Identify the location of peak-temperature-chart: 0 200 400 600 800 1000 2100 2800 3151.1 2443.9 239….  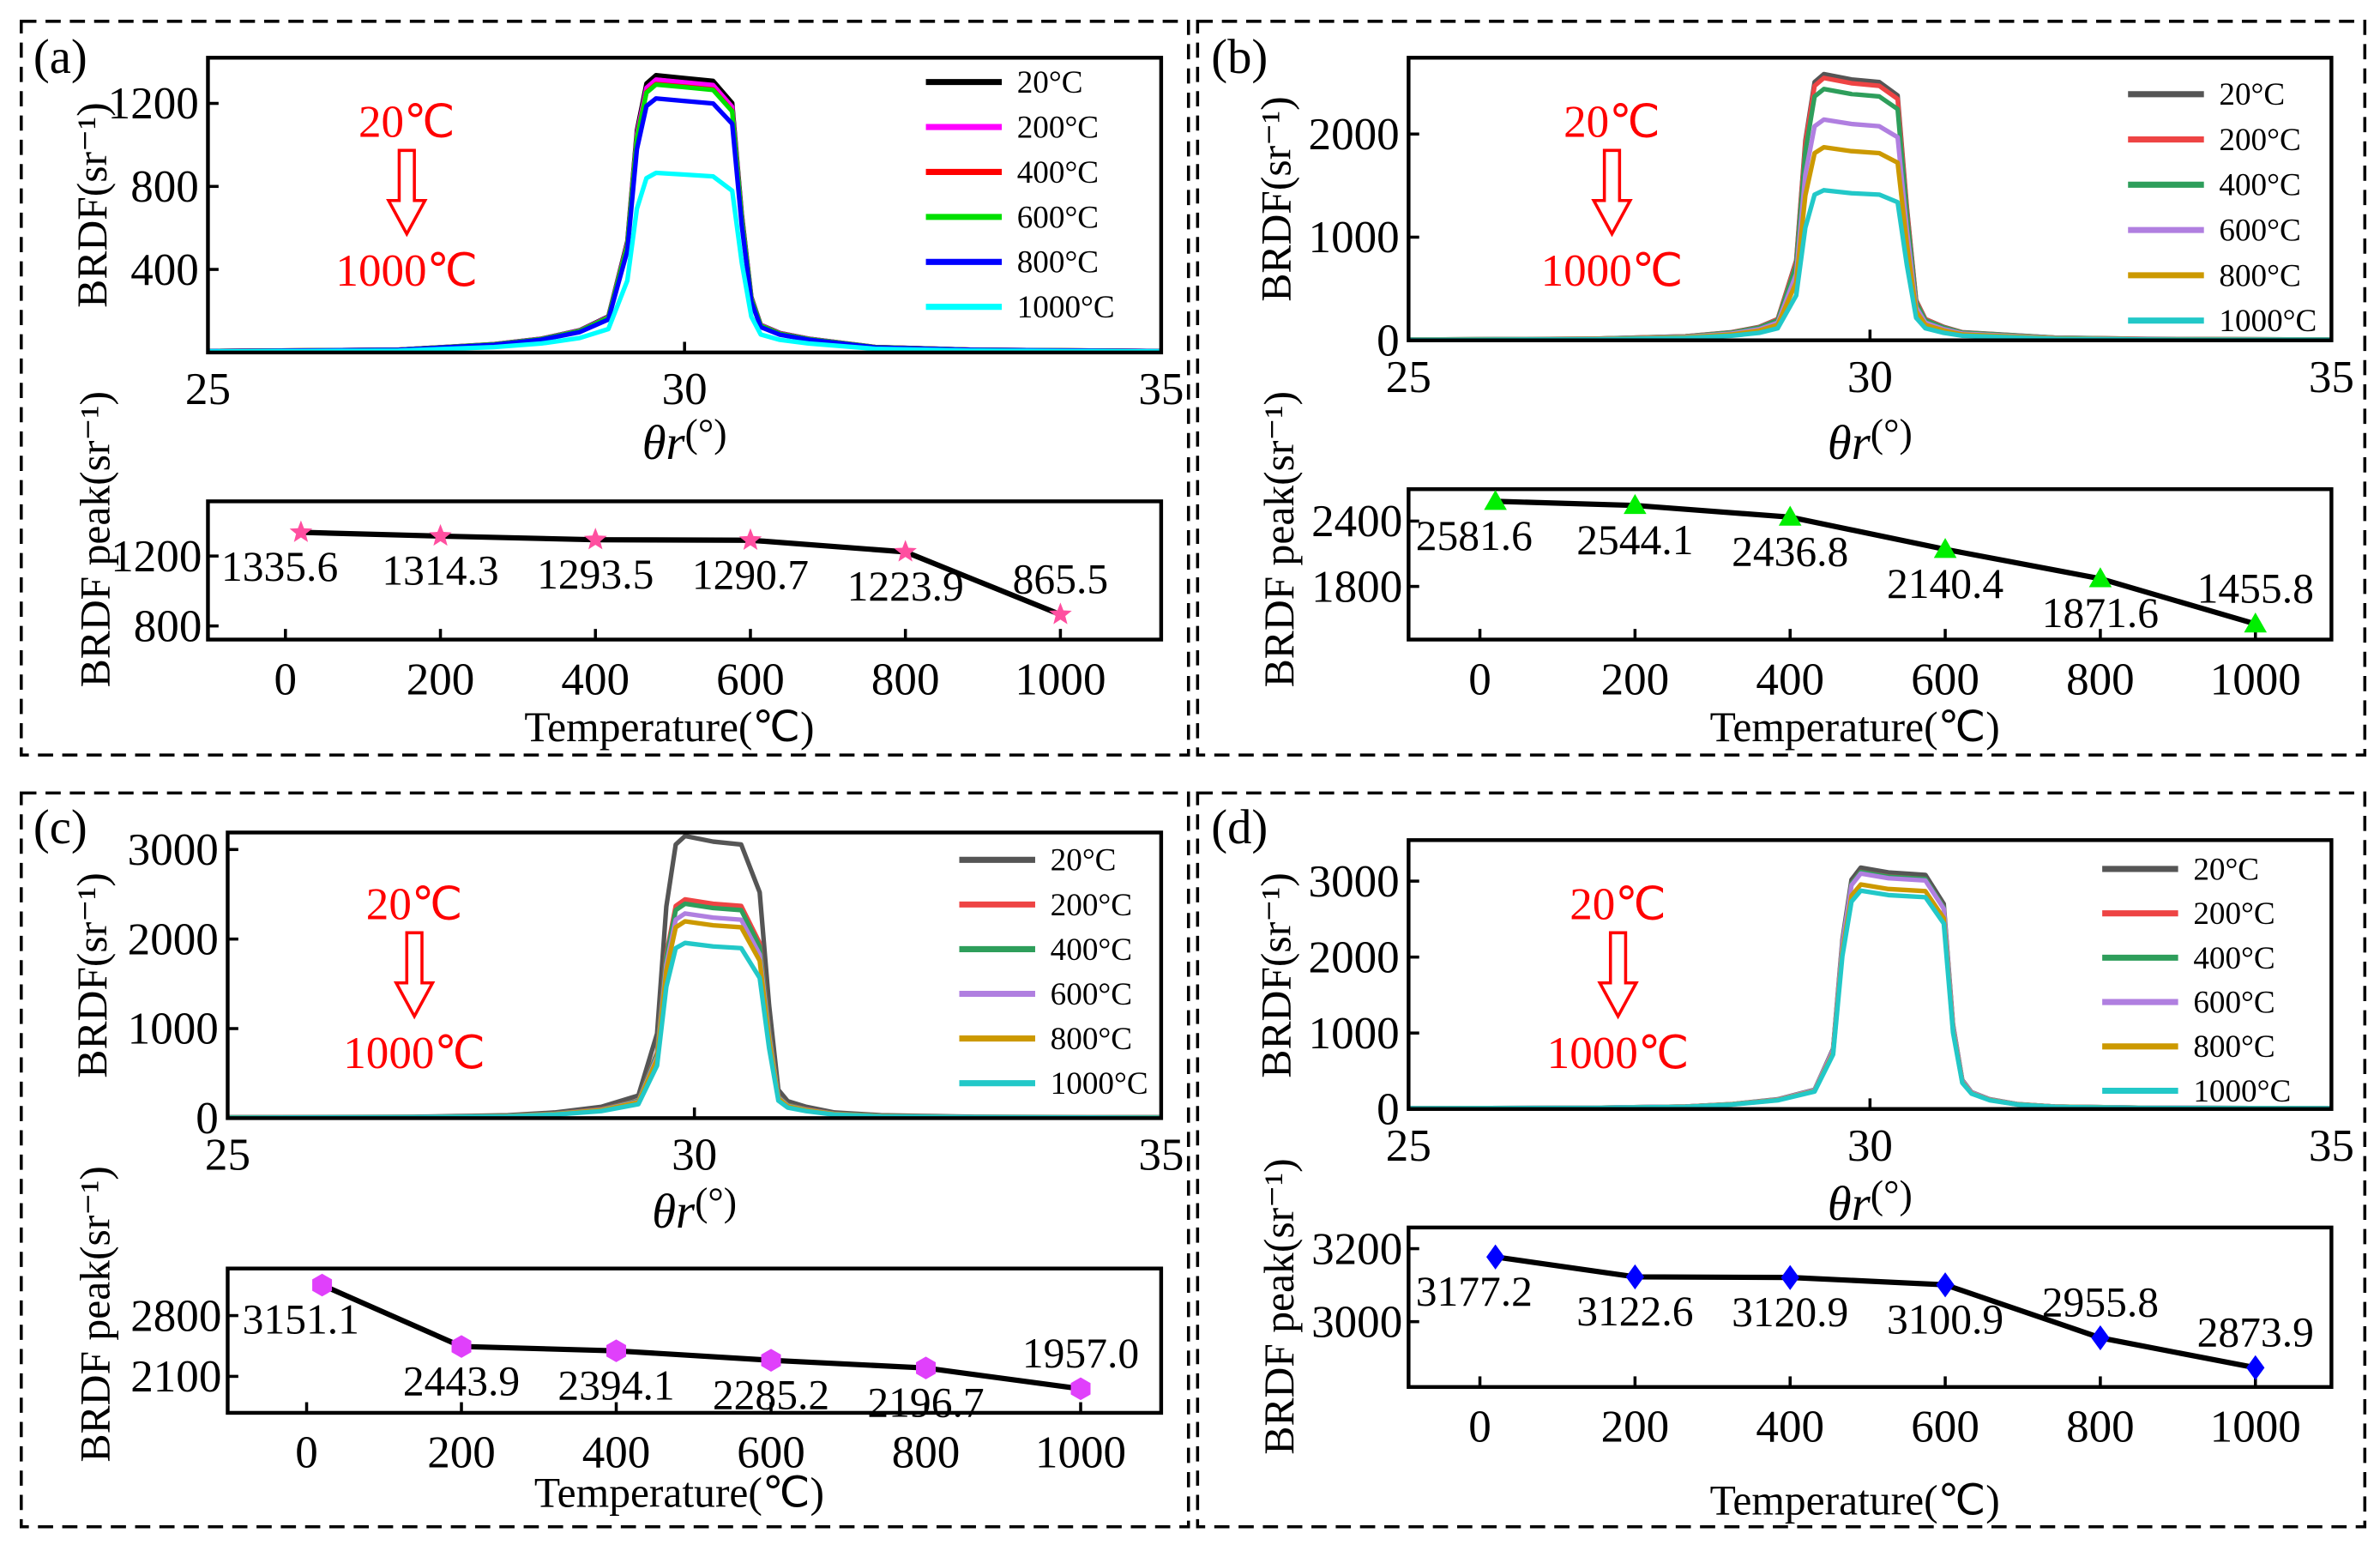
(618, 1341).